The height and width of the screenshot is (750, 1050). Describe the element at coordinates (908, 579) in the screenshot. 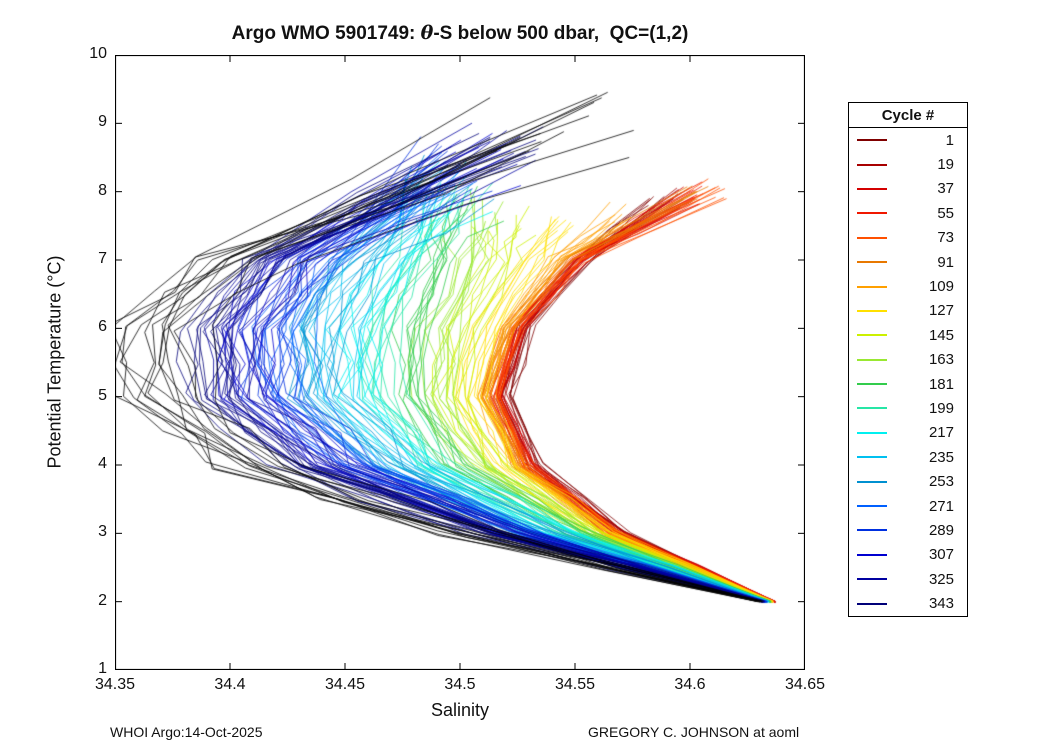

I see `legend-entry: 325` at that location.